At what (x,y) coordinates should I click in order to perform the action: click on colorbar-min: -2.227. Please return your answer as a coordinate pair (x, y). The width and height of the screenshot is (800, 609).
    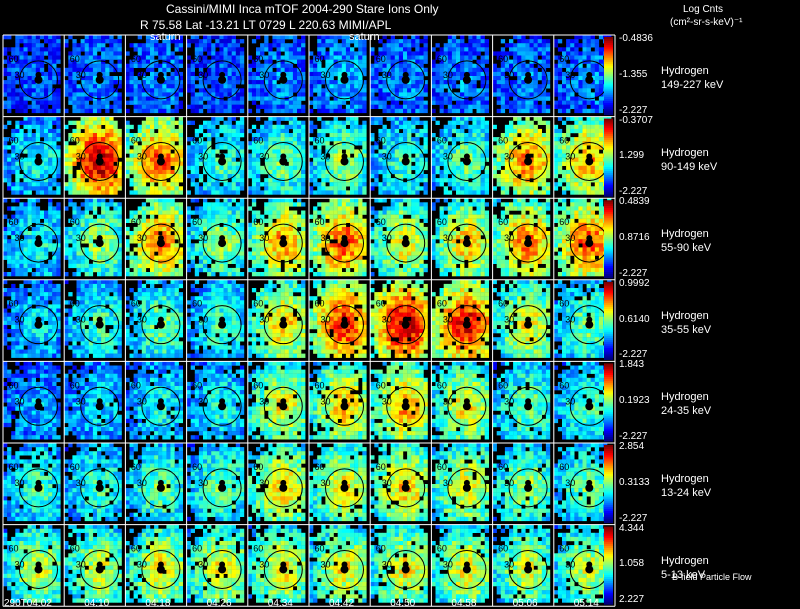
    Looking at the image, I should click on (633, 355).